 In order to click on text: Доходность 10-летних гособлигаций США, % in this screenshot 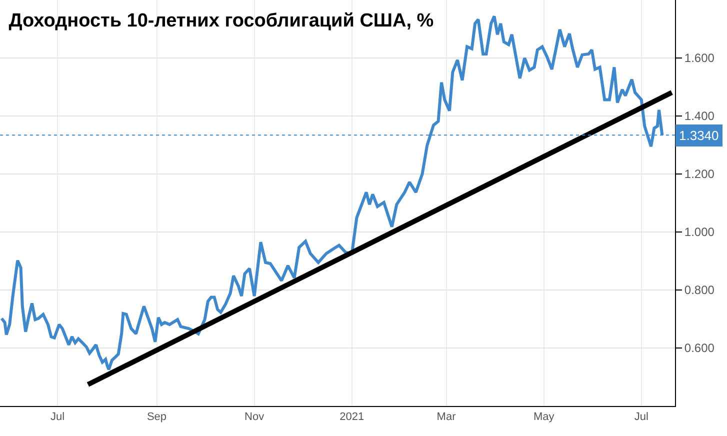, I will do `click(221, 21)`.